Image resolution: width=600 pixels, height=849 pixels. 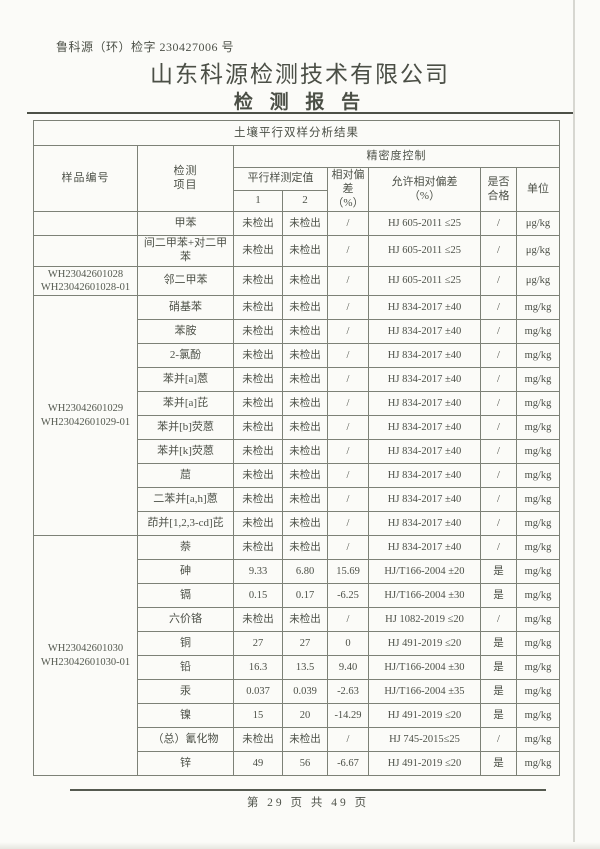 What do you see at coordinates (185, 403) in the screenshot?
I see `item-cell: 苯并[a]芘` at bounding box center [185, 403].